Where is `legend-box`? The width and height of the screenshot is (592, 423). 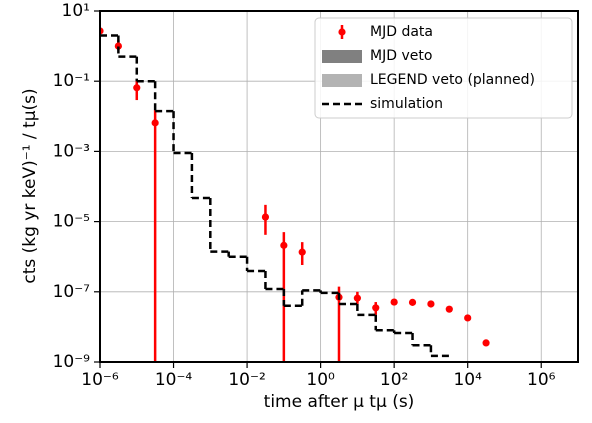
legend-box is located at coordinates (443, 68).